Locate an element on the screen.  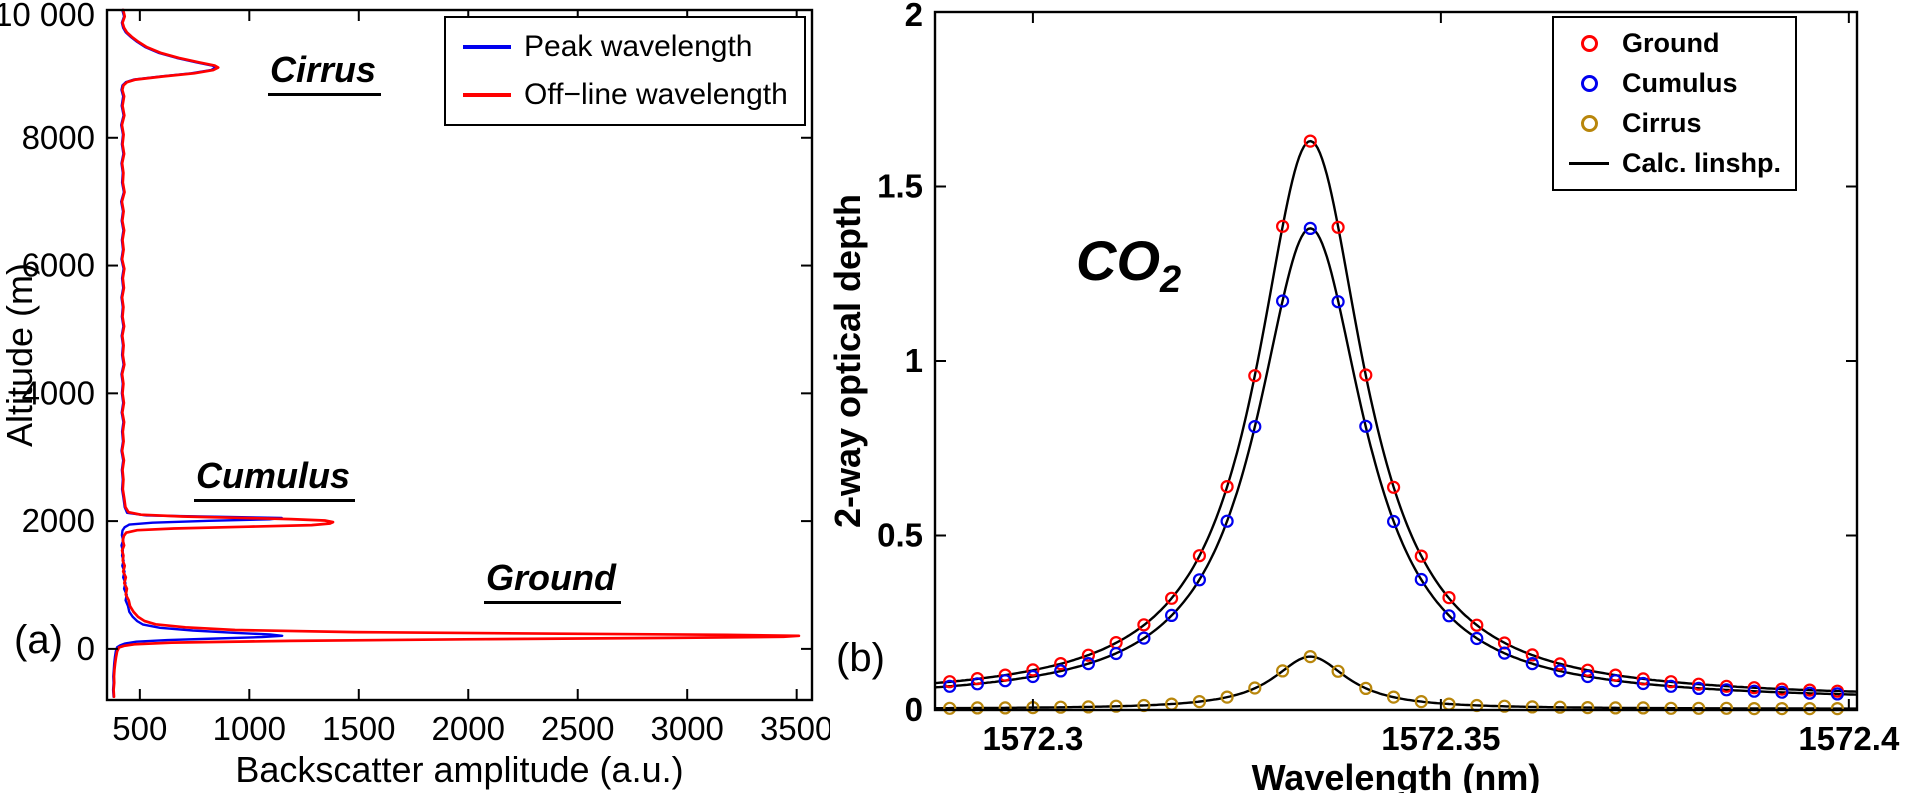
svg-text: 6000 is located at coordinates (58, 265).